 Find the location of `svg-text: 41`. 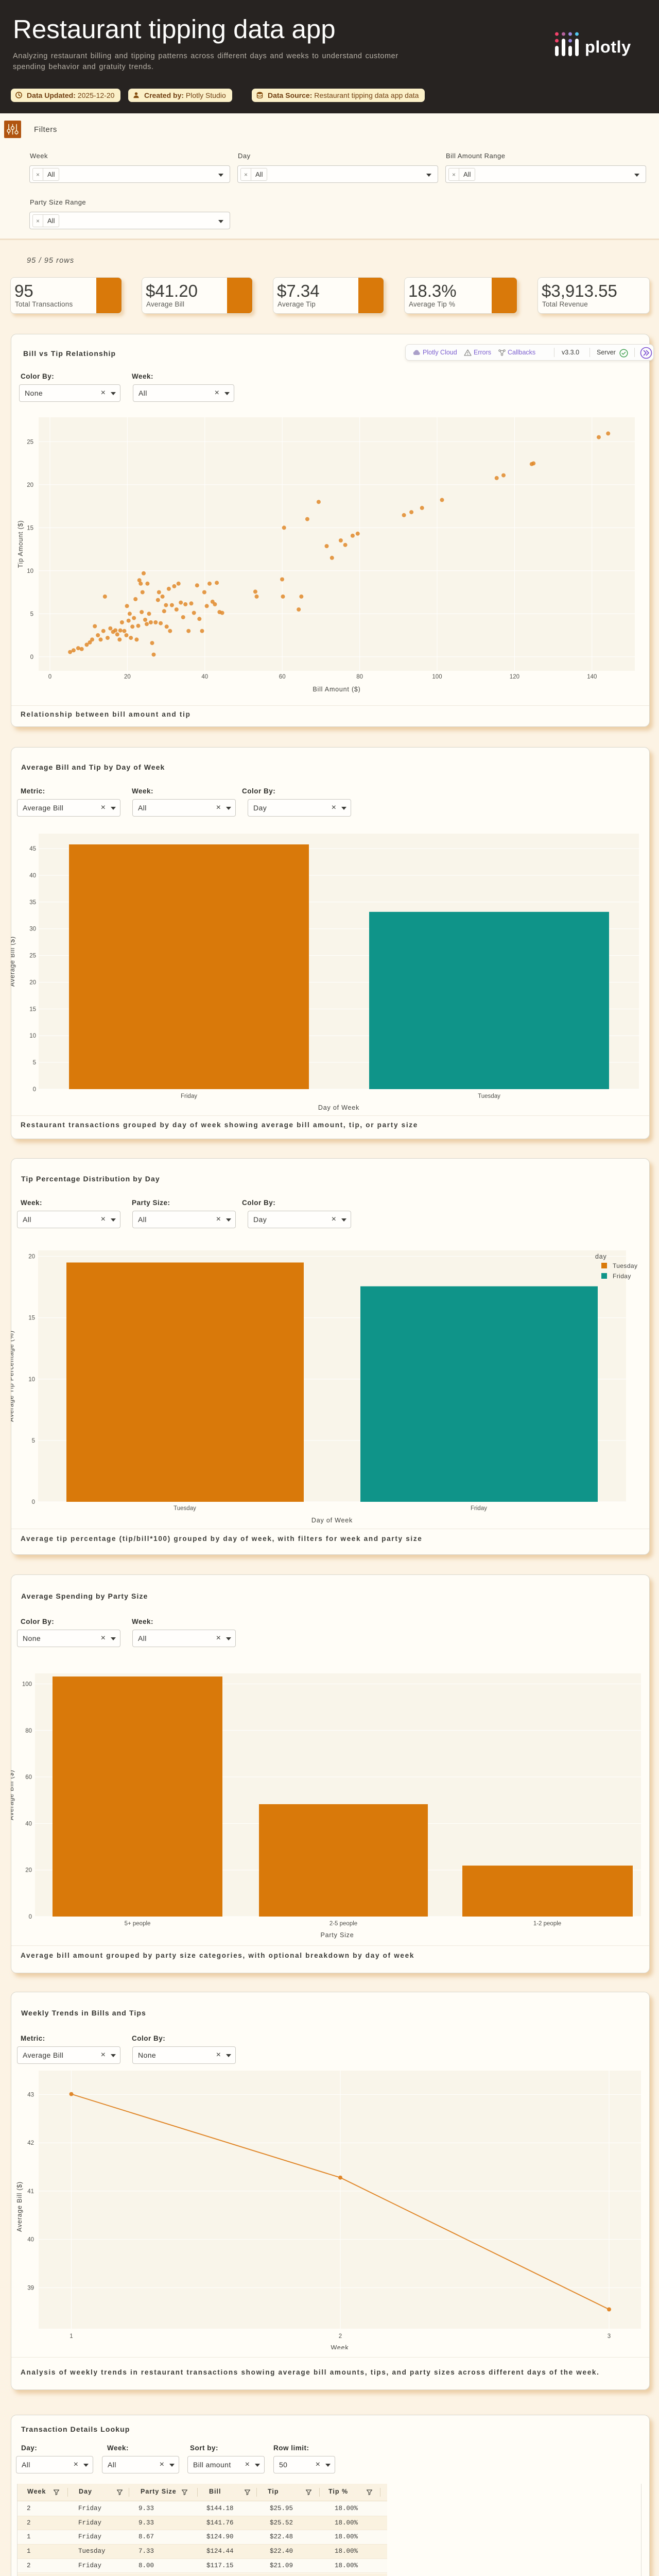

svg-text: 41 is located at coordinates (31, 2192).